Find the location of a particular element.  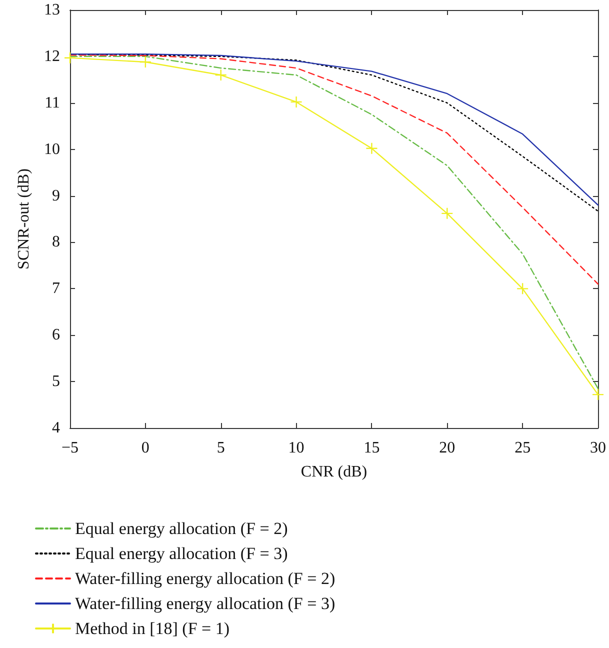

y-tick-label: 4 is located at coordinates (56, 428).